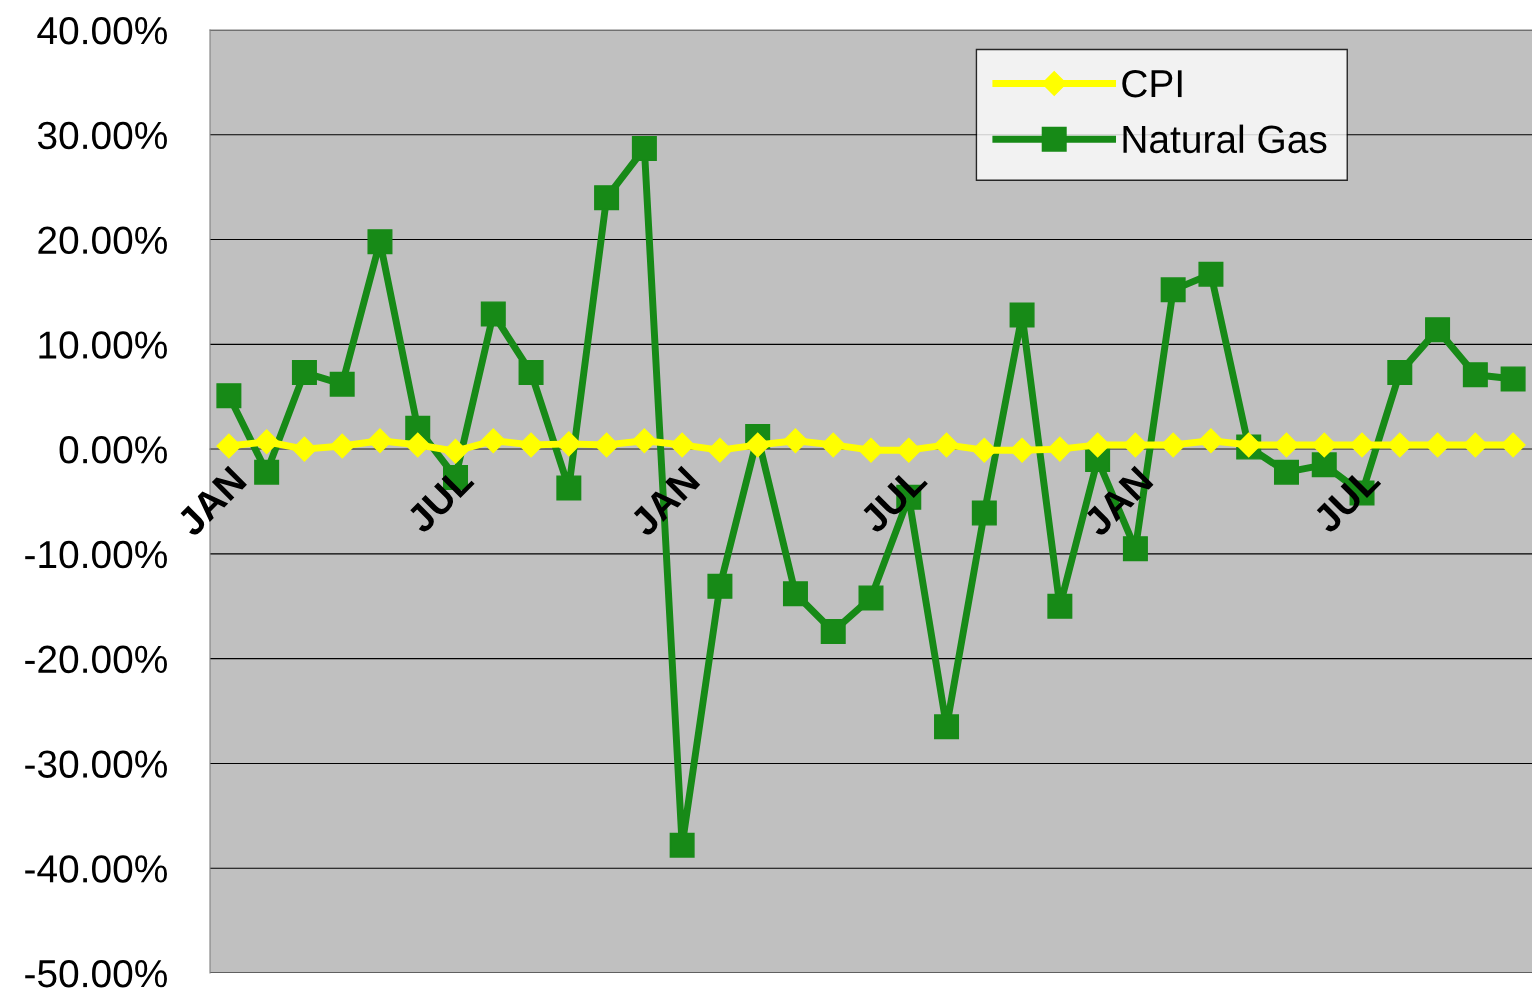  What do you see at coordinates (113, 450) in the screenshot?
I see `y-tick-label: 0.00%` at bounding box center [113, 450].